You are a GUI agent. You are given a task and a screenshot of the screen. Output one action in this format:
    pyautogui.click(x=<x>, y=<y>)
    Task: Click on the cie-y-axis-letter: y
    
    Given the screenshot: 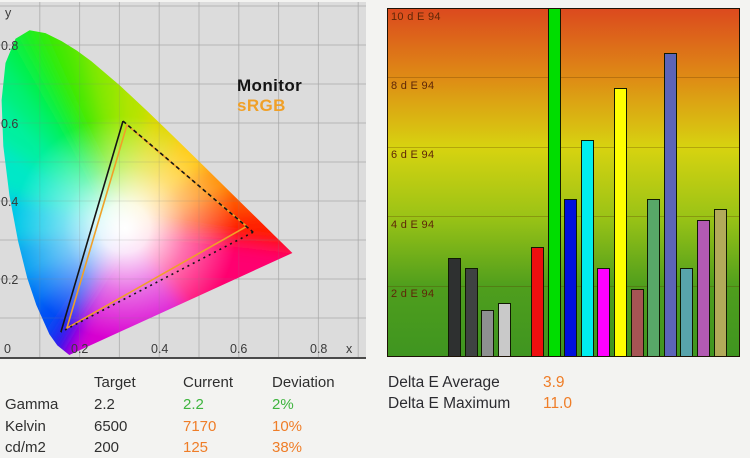 What is the action you would take?
    pyautogui.click(x=8, y=13)
    